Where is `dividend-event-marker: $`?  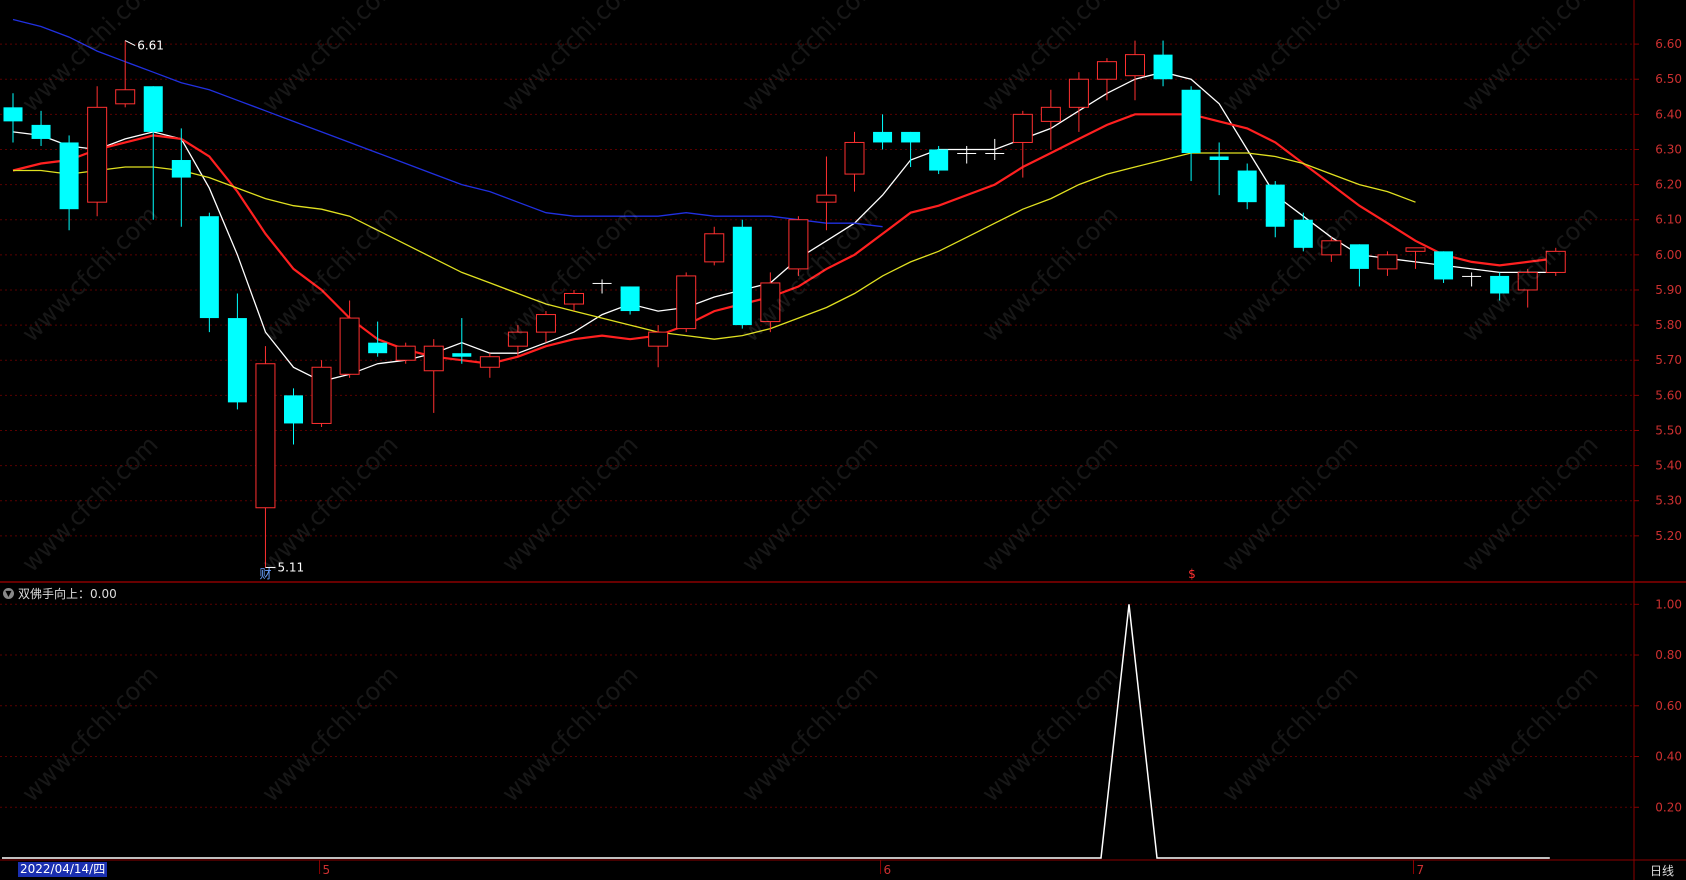
dividend-event-marker: $ is located at coordinates (1192, 574).